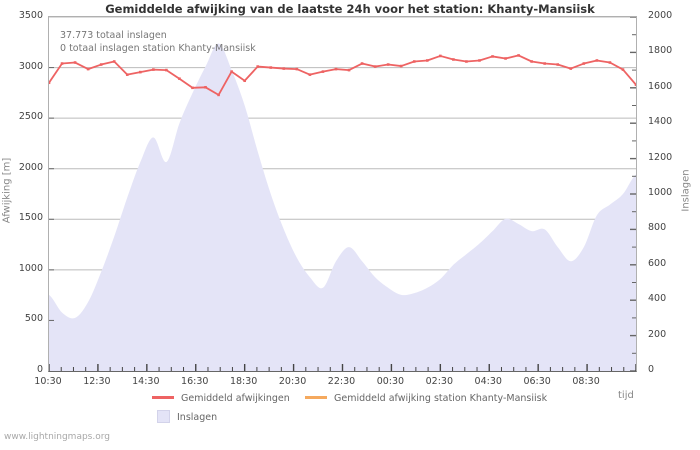 The height and width of the screenshot is (450, 700). What do you see at coordinates (586, 381) in the screenshot?
I see `x-axis-tick-label: 08:30` at bounding box center [586, 381].